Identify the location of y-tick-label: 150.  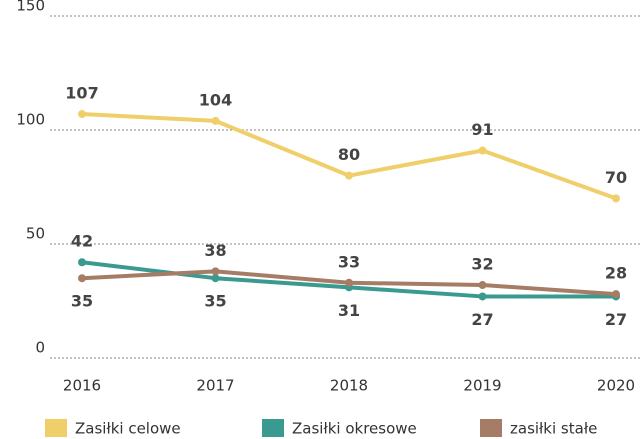
(30, 7).